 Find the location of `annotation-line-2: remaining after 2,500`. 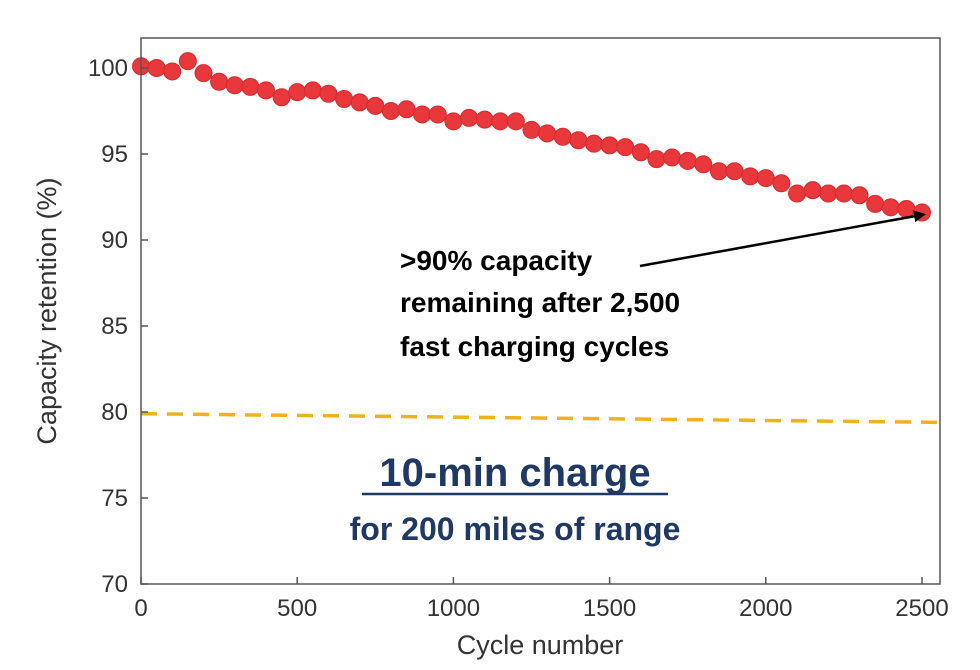

annotation-line-2: remaining after 2,500 is located at coordinates (540, 302).